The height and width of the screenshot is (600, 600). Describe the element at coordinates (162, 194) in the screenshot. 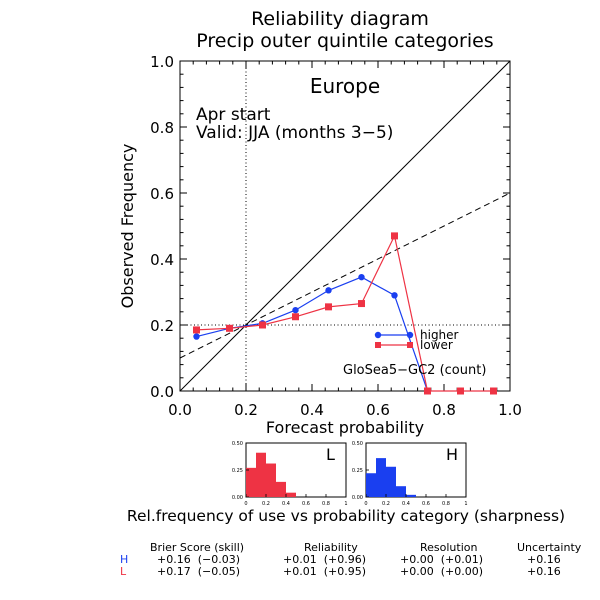

I see `y-tick-label: 0.6` at that location.